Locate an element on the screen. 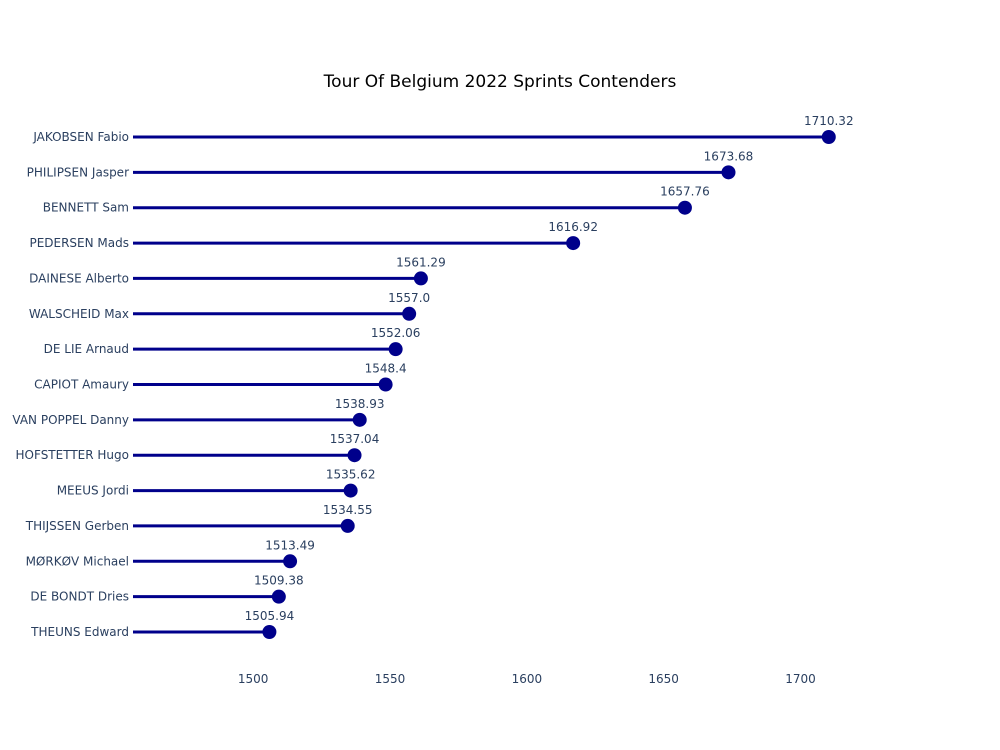 This screenshot has width=1000, height=750. data-label: 1535.62 is located at coordinates (351, 475).